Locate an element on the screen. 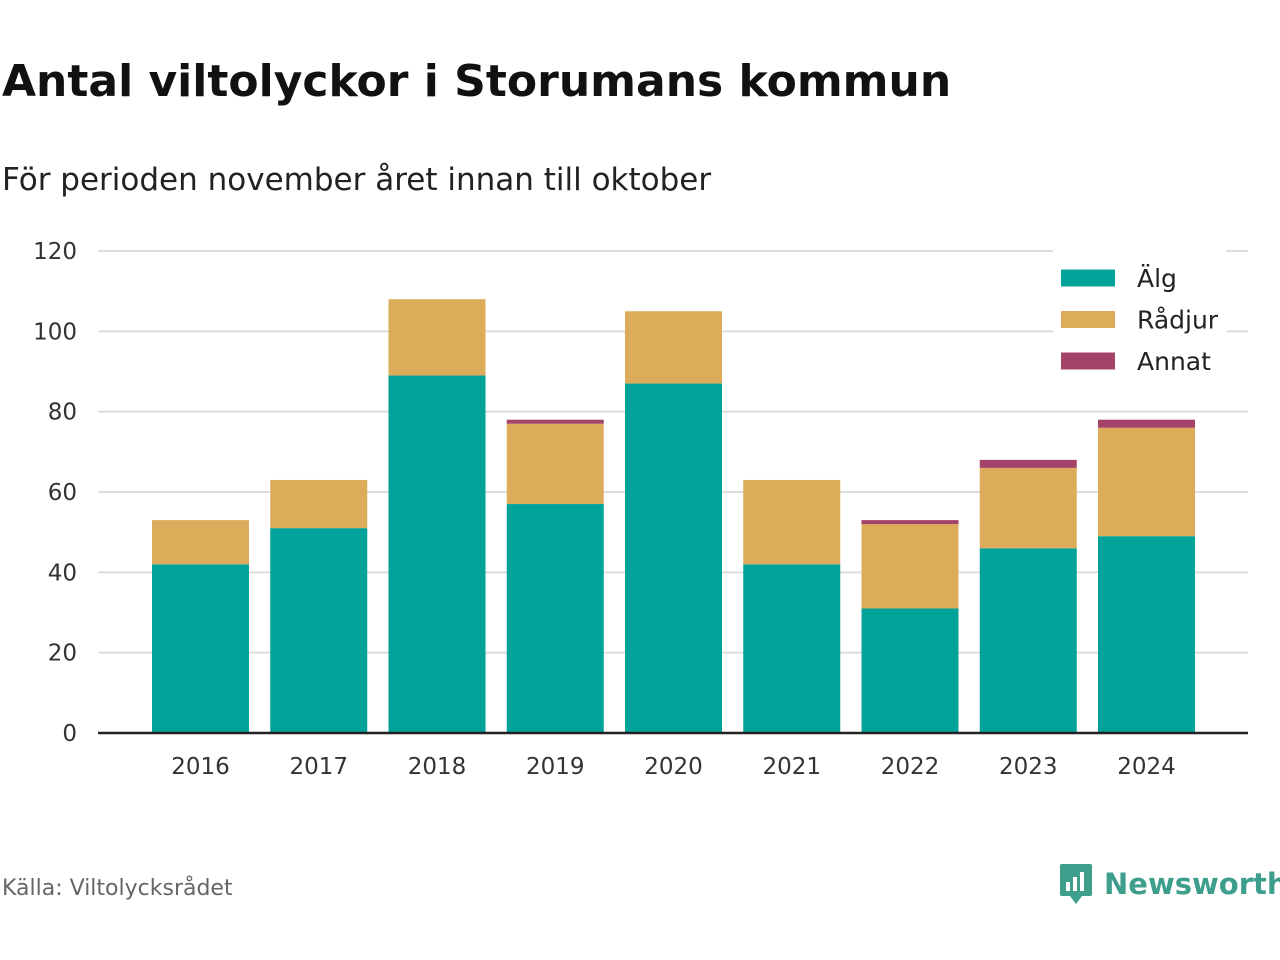  y-tick-label: 100 is located at coordinates (55, 332).